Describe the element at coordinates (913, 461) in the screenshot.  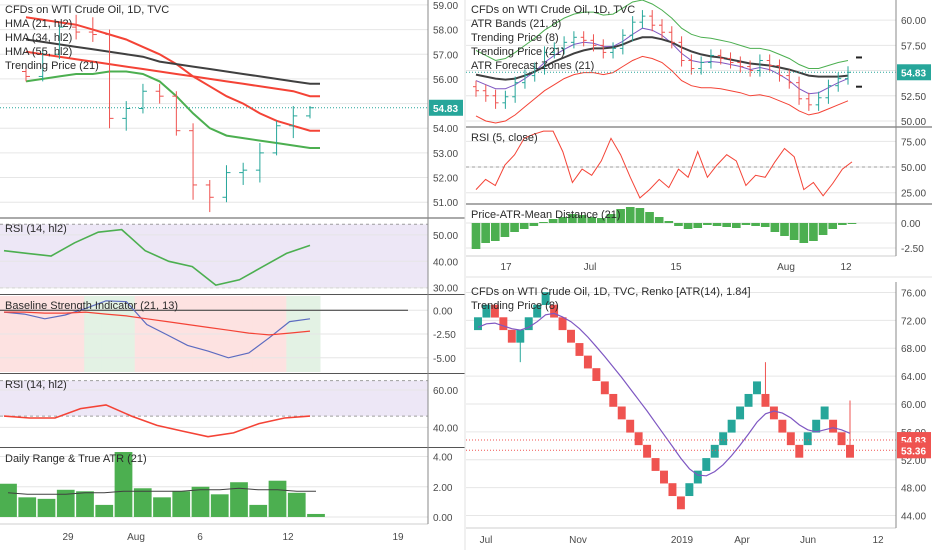
I see `y-tick-label: 52.00` at that location.